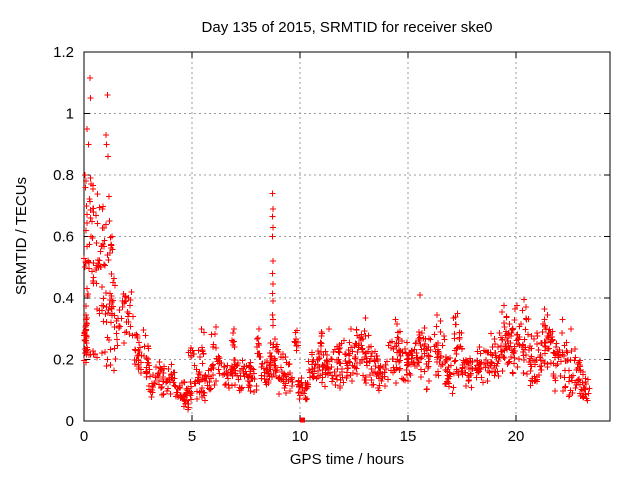  I want to click on svg-text: 20, so click(516, 436).